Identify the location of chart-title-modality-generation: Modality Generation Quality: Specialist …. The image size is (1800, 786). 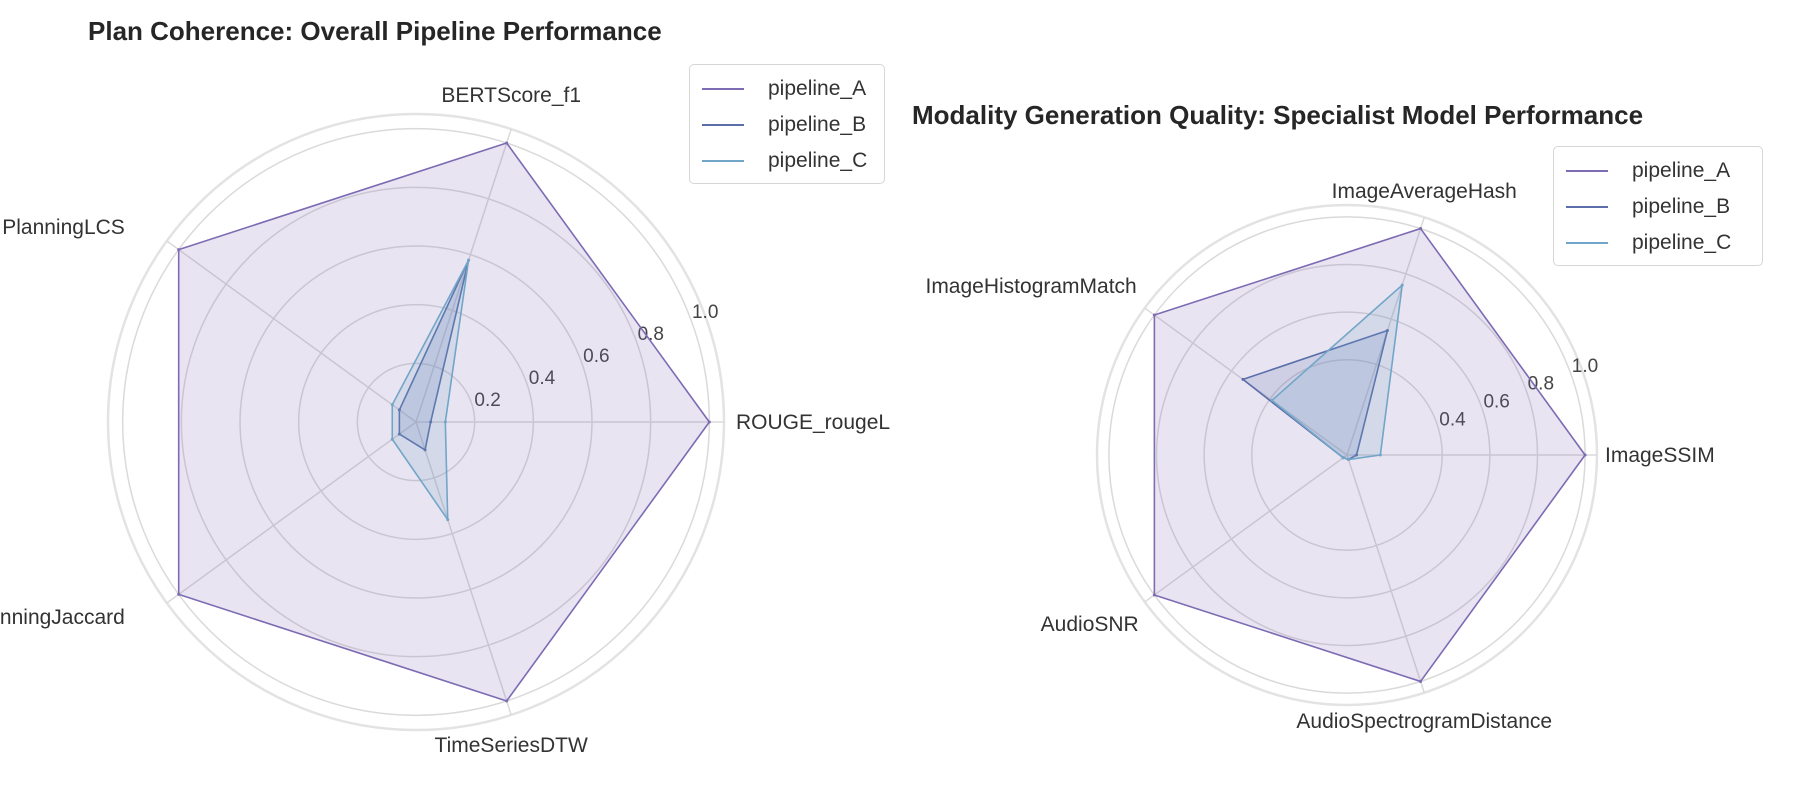
(1278, 115).